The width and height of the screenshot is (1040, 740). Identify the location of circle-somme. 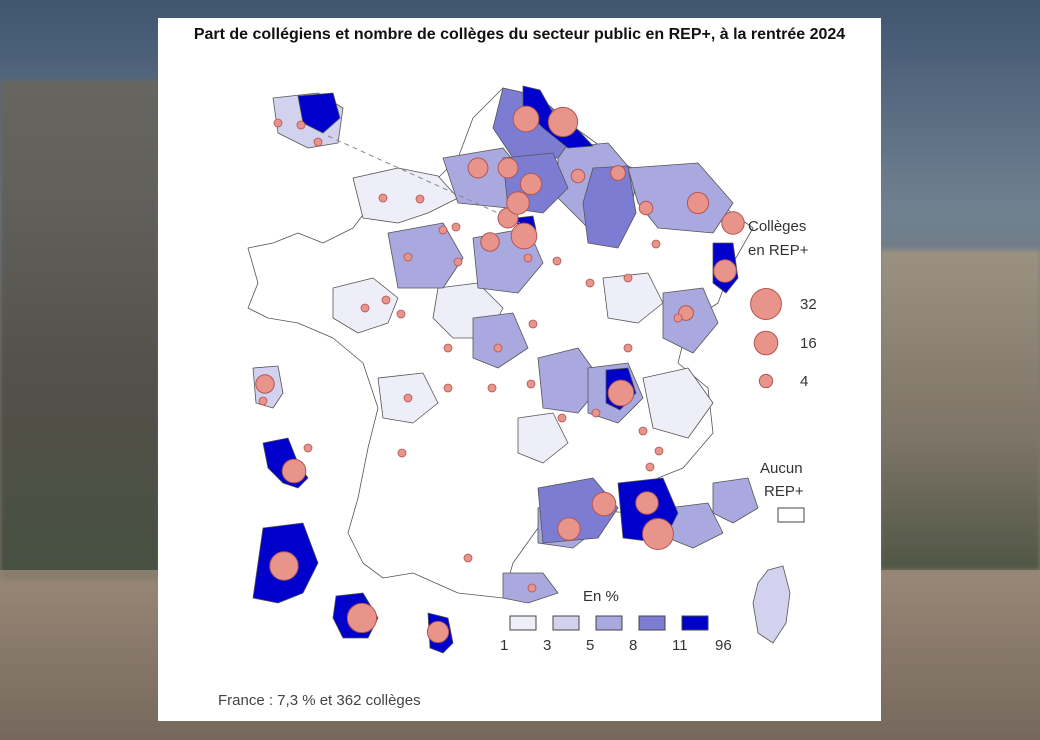
(508, 168).